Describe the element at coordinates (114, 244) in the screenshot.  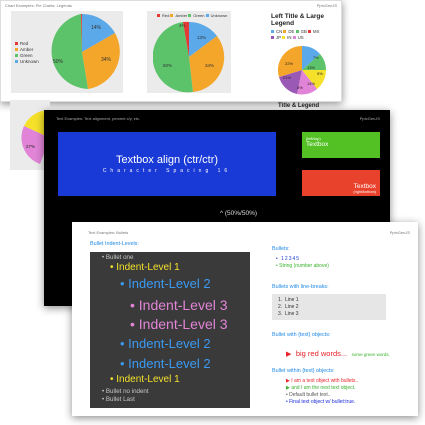
I see `bullet-indent-title: Bullet Indent-Levels:` at that location.